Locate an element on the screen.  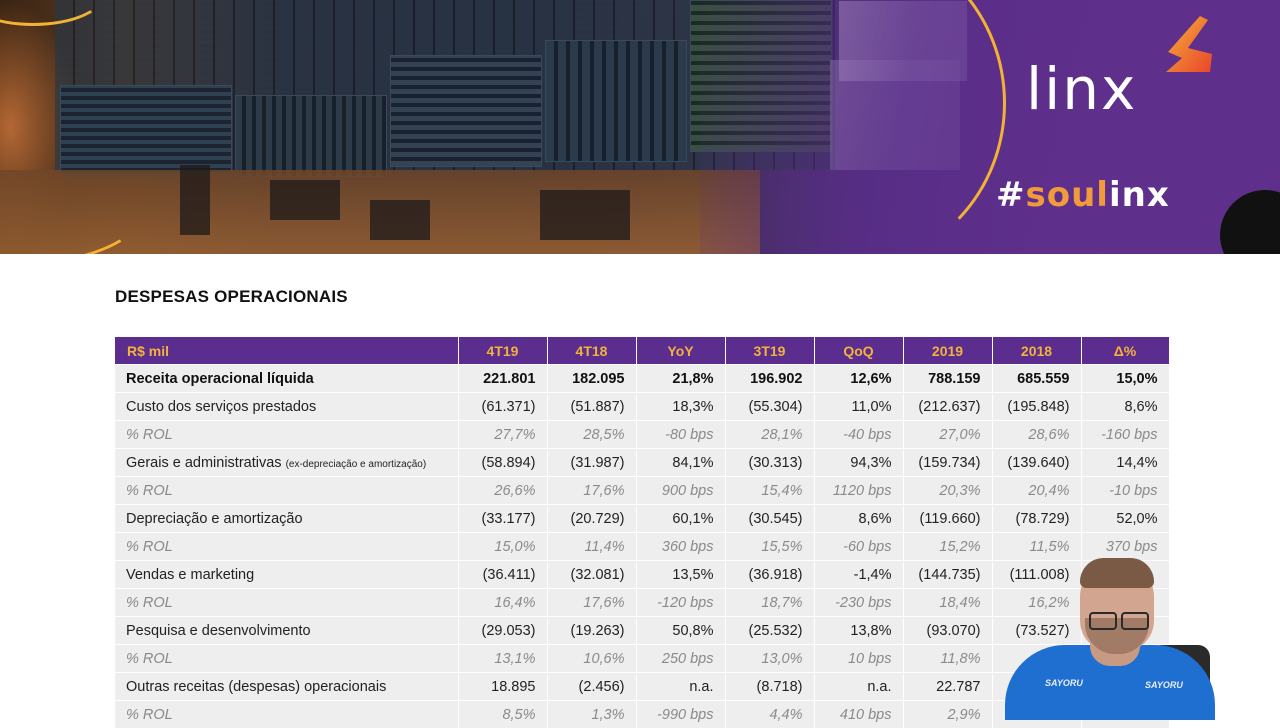
row-label: Outras receitas (despesas) operacionais is located at coordinates (286, 687).